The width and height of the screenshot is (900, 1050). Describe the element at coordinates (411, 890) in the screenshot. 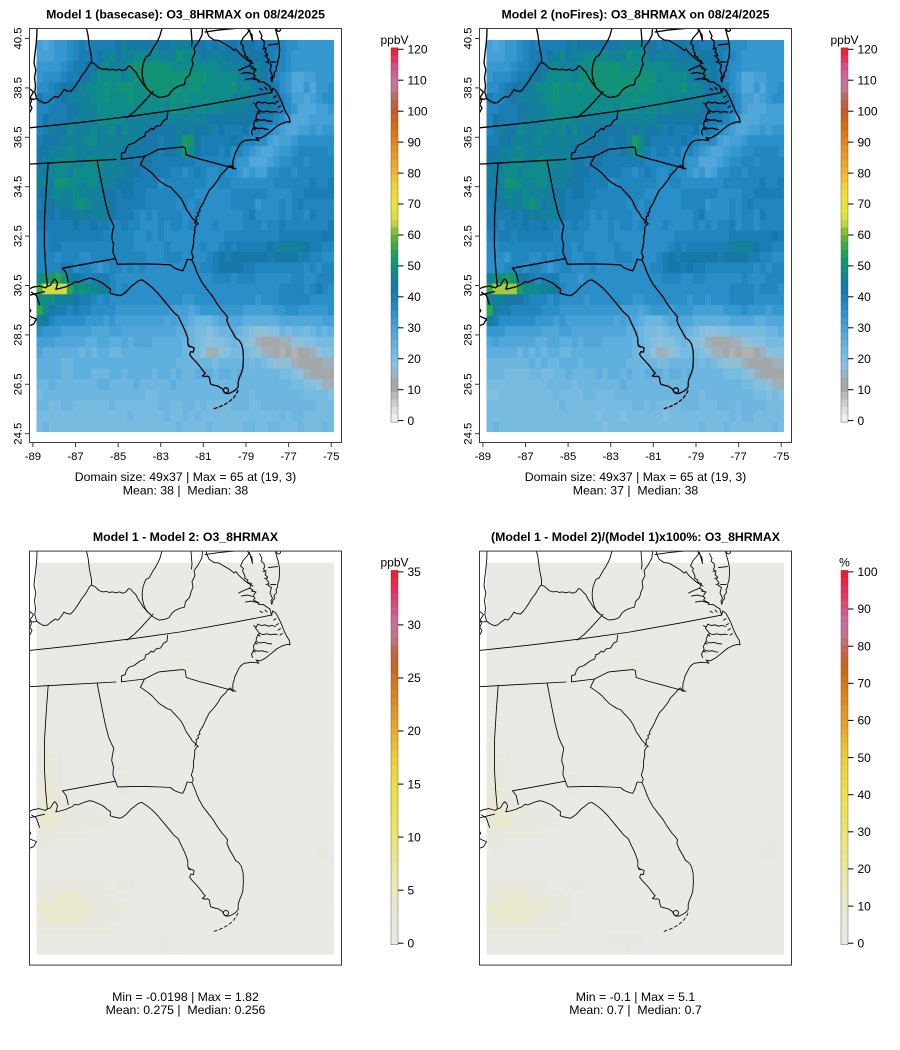

I see `svg-text: 5` at that location.